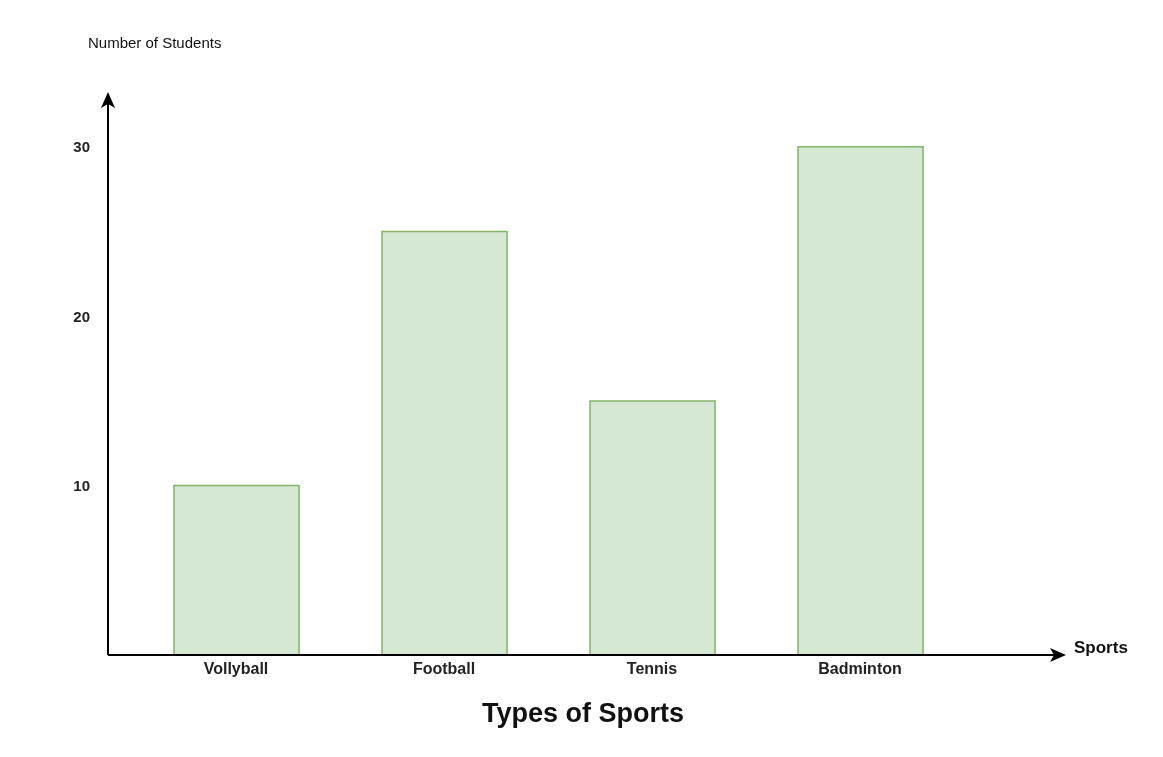 The image size is (1163, 757). What do you see at coordinates (860, 669) in the screenshot?
I see `x-tick-label: Badminton` at bounding box center [860, 669].